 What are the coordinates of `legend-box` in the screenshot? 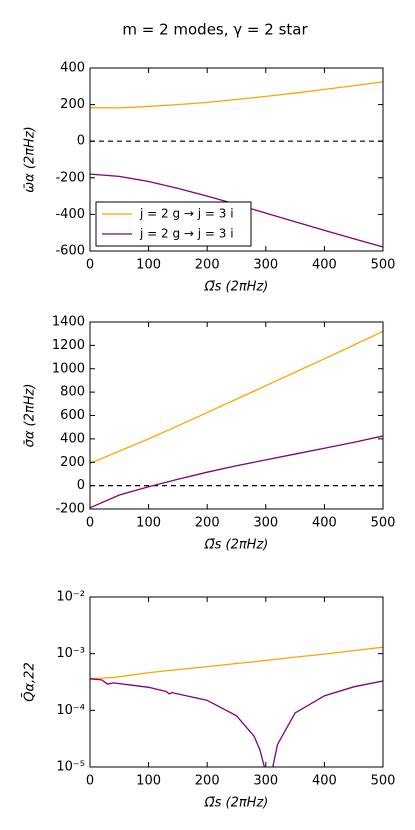 It's located at (173, 224).